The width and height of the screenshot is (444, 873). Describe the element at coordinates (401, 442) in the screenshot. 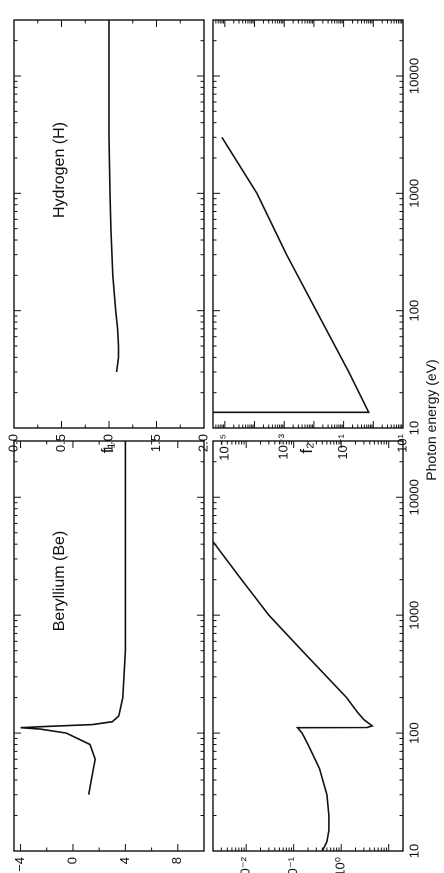

I see `value-tick-label: 10¹` at that location.